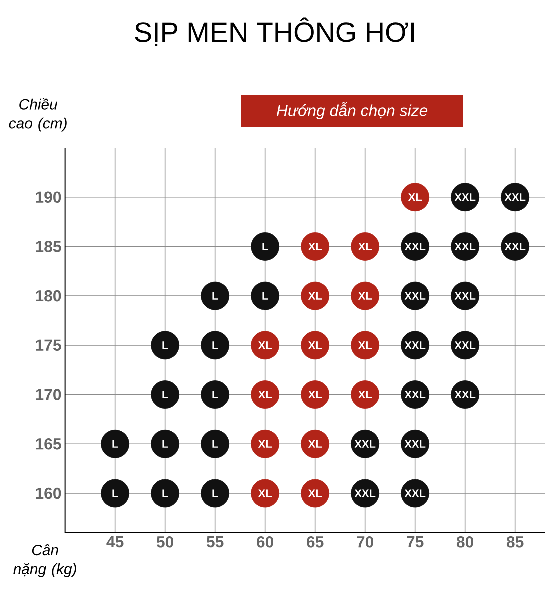 Image resolution: width=546 pixels, height=595 pixels. Describe the element at coordinates (45, 561) in the screenshot. I see `x-axis-title: Cân nặng (kg)` at that location.